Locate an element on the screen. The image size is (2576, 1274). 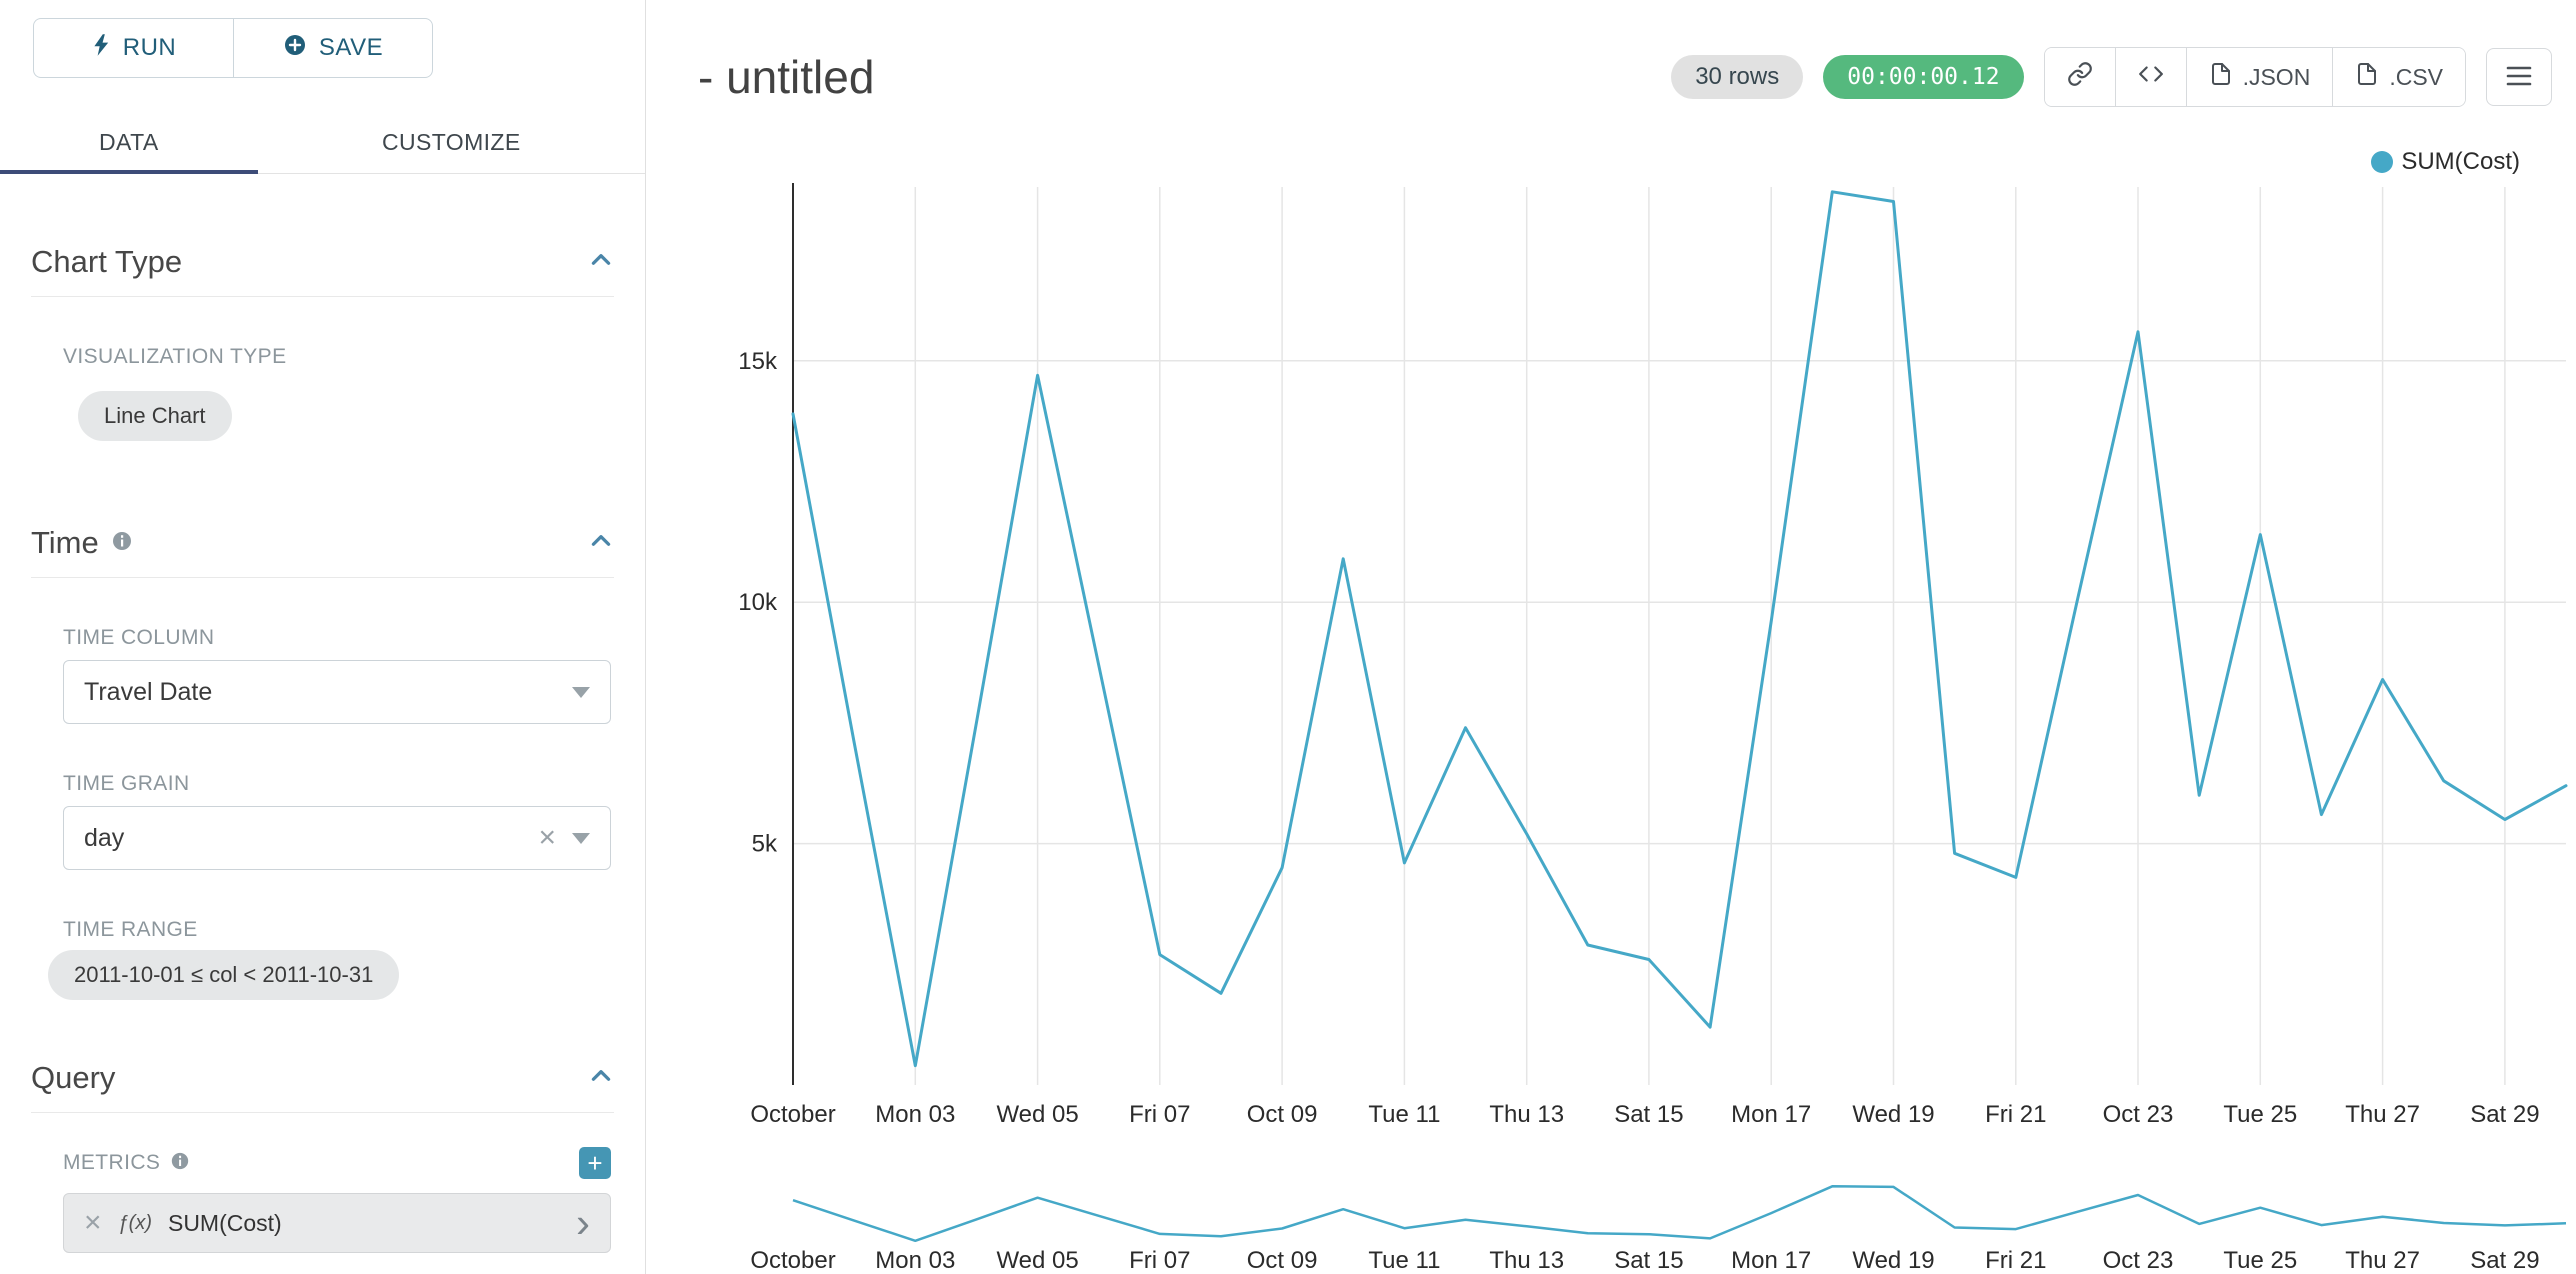
code-icon is located at coordinates (2151, 77).